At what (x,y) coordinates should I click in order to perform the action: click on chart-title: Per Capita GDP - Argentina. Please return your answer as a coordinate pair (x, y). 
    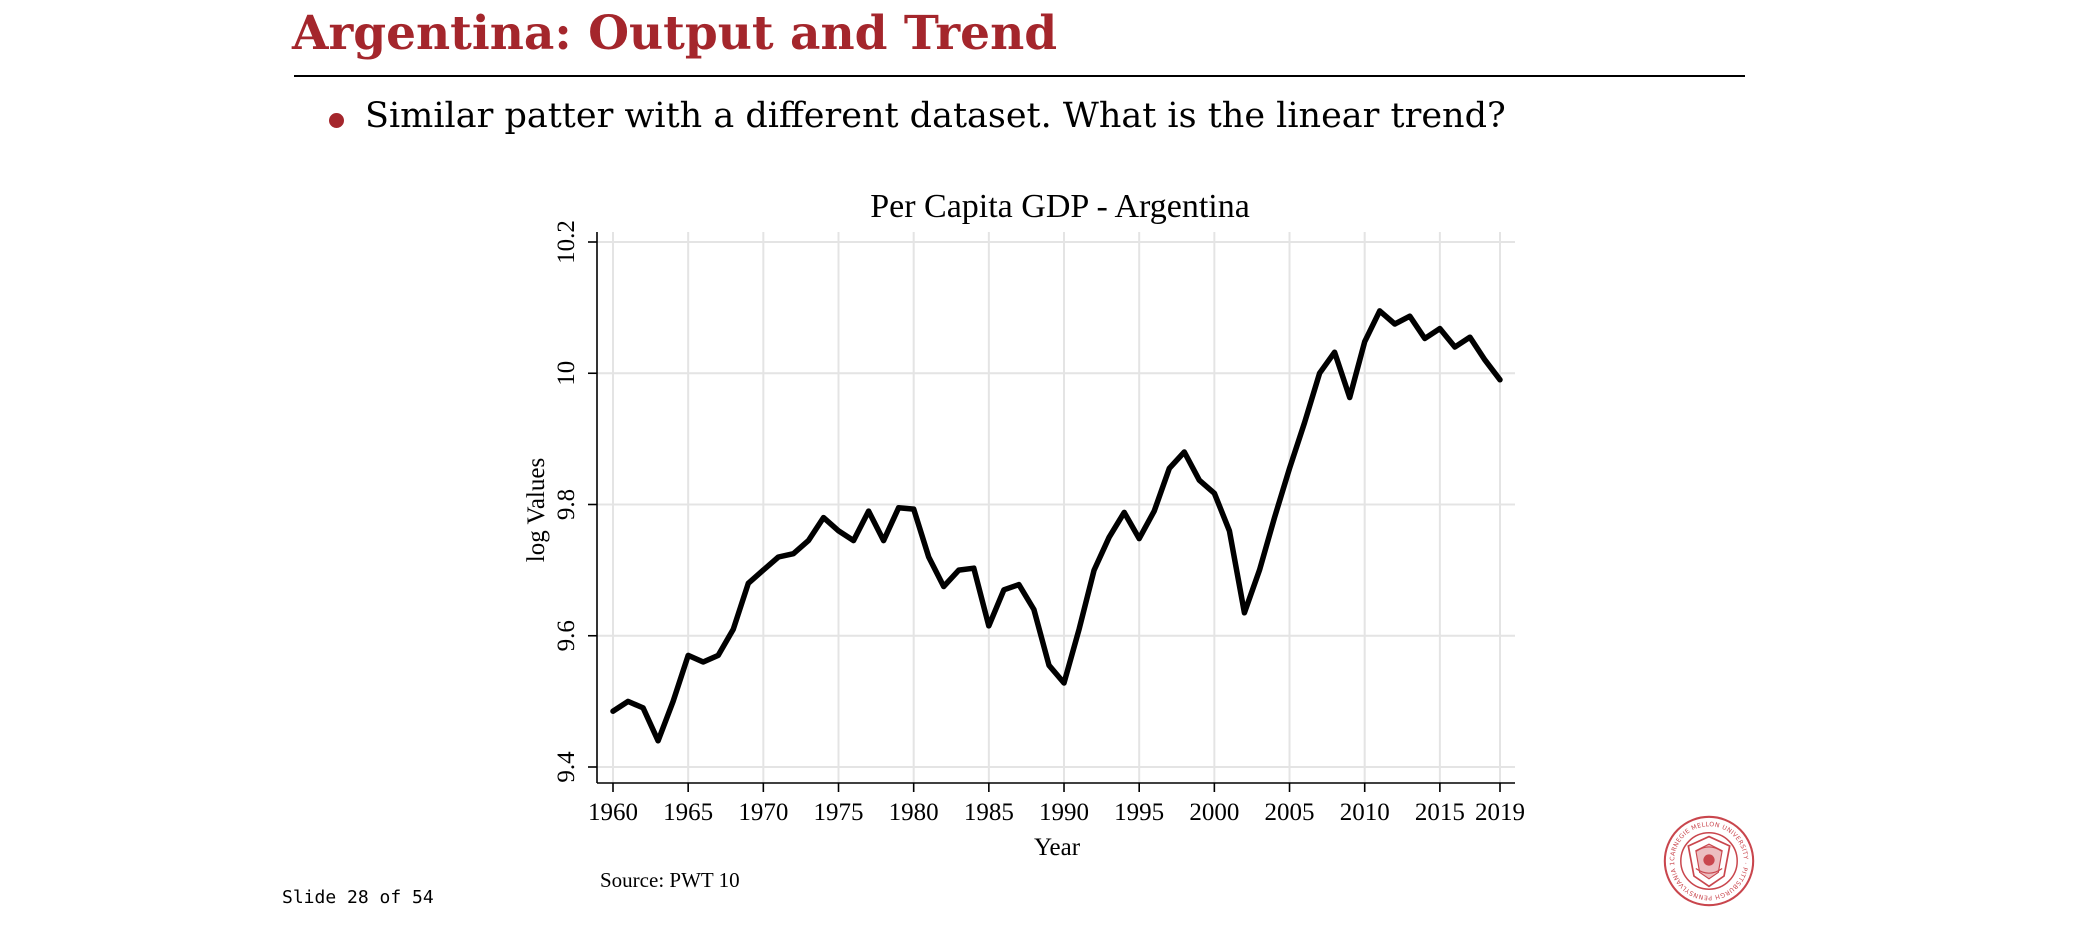
    Looking at the image, I should click on (1060, 206).